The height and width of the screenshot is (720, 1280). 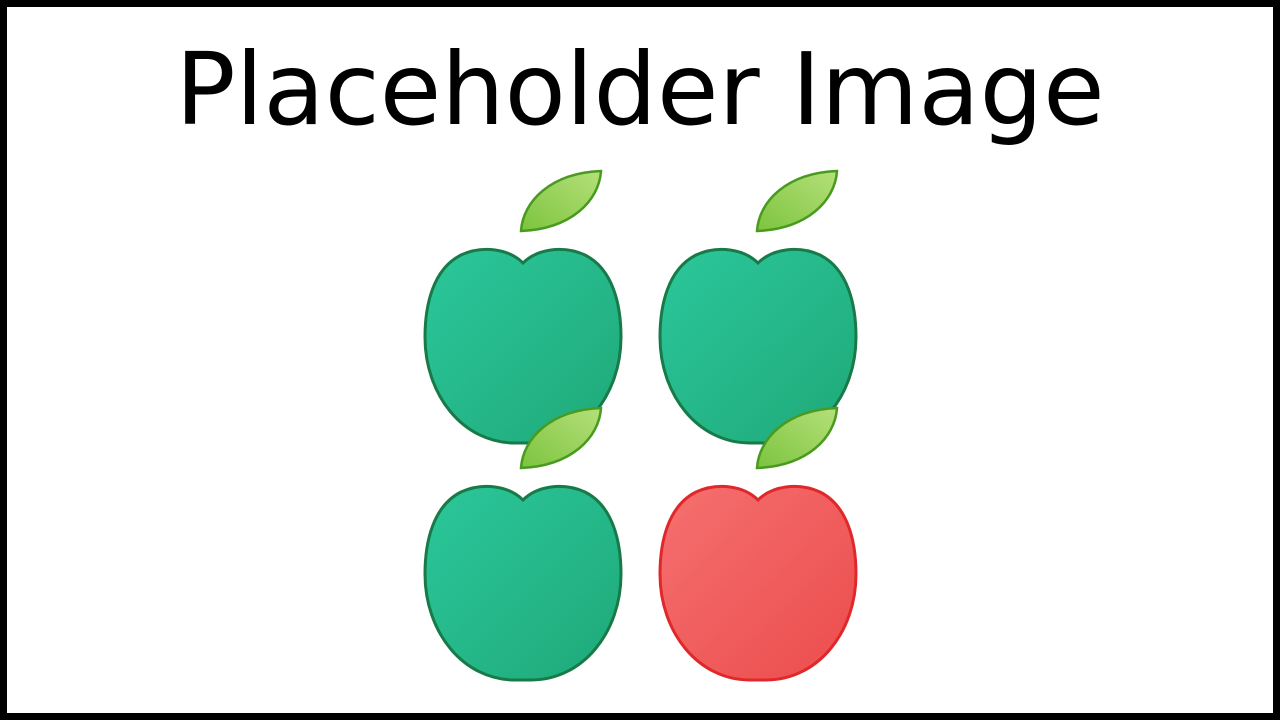 I want to click on page-title: Placeholder Image, so click(x=640, y=89).